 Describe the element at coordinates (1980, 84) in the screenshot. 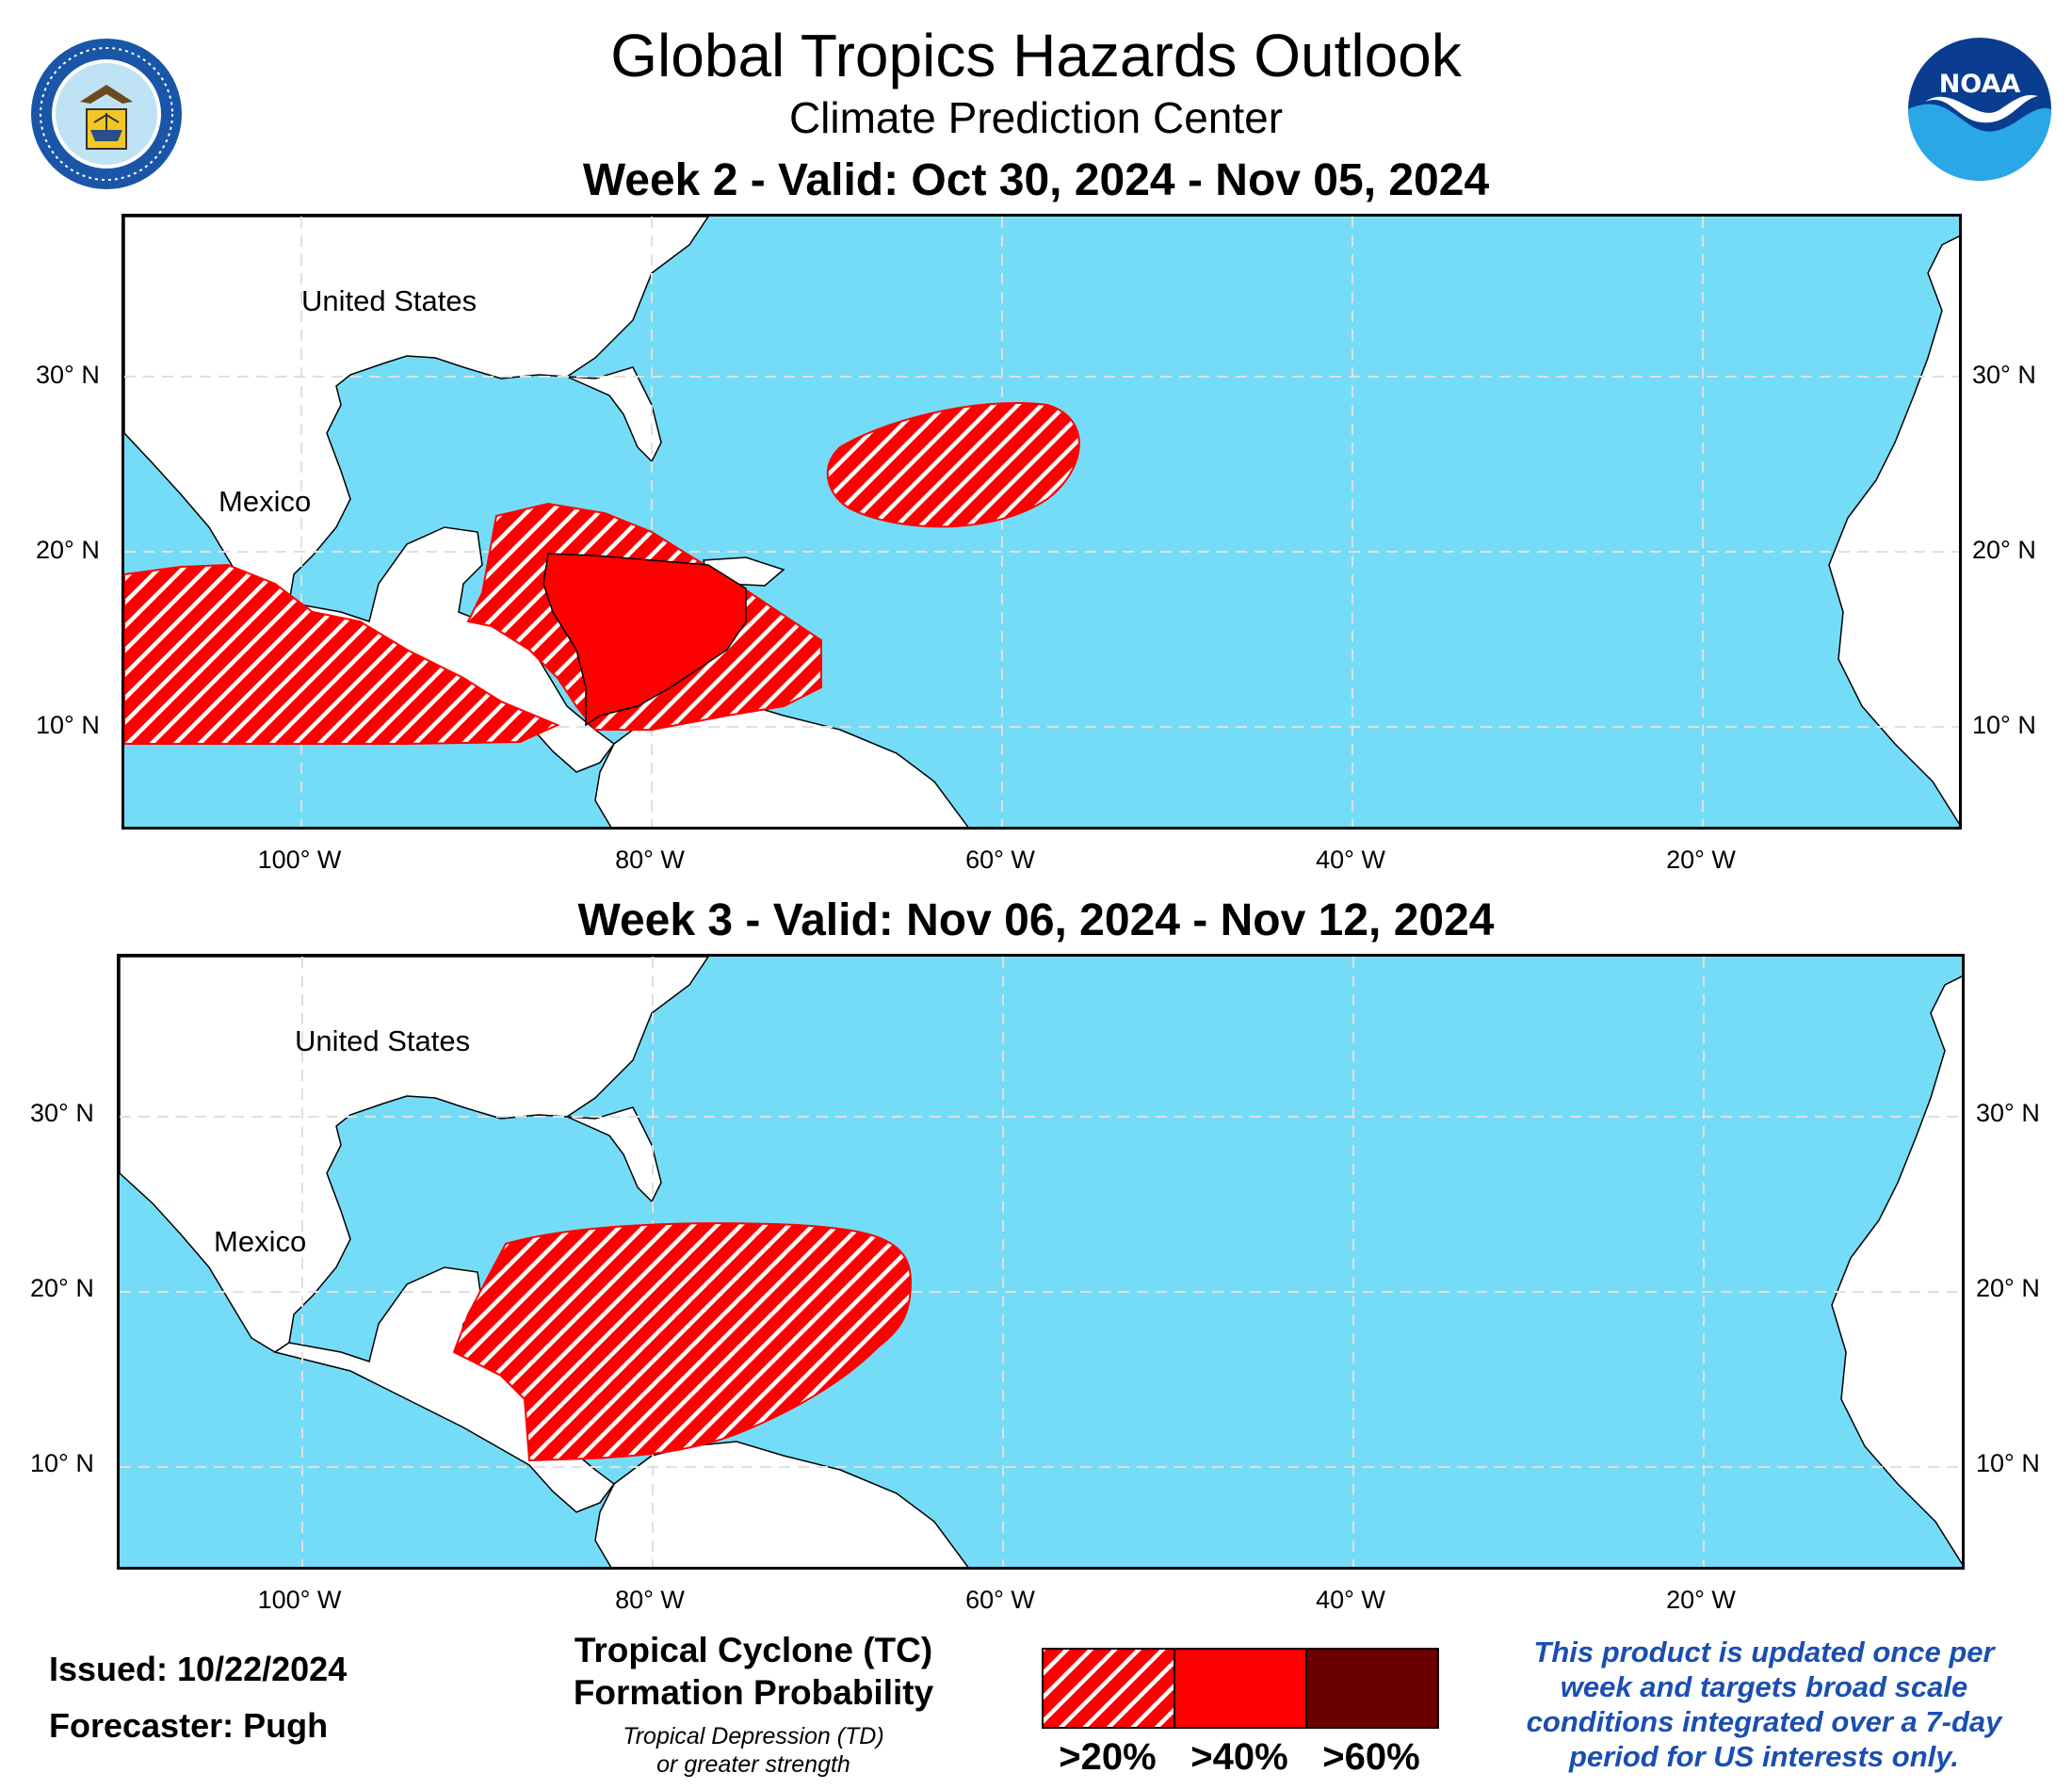

I see `noaa-logo-text: NOAA` at that location.